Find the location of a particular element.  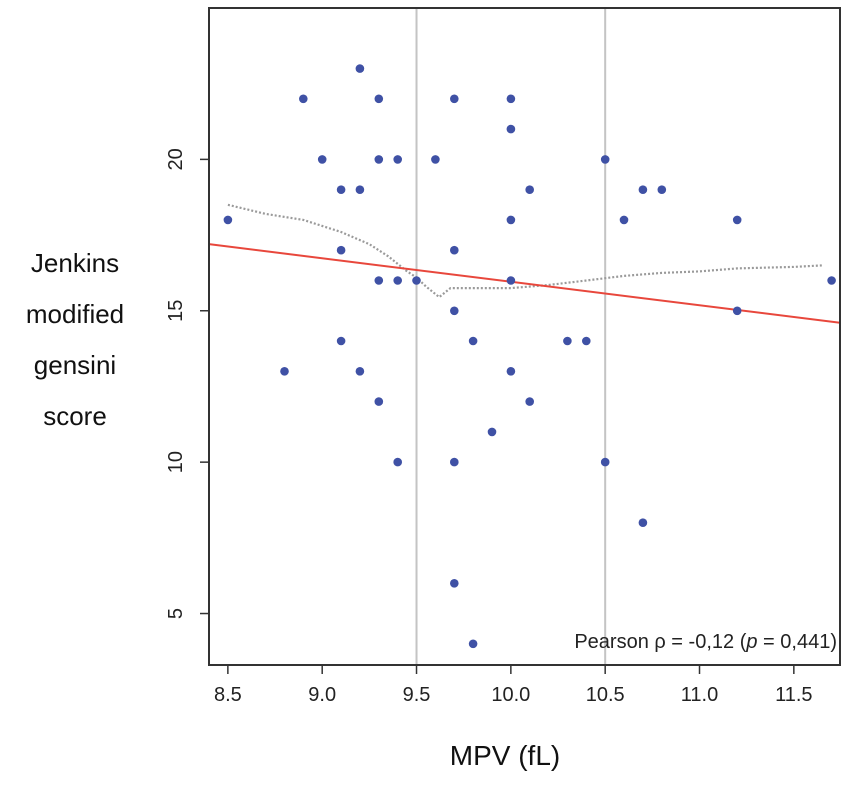

x-tick-label: 9.5 is located at coordinates (417, 695).